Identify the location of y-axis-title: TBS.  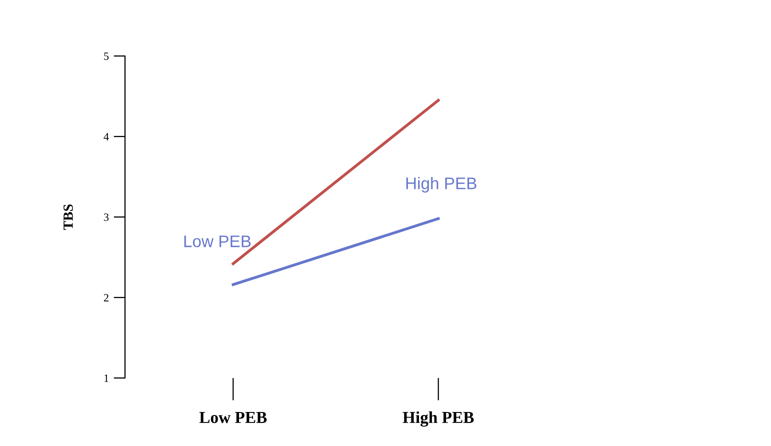
(68, 217).